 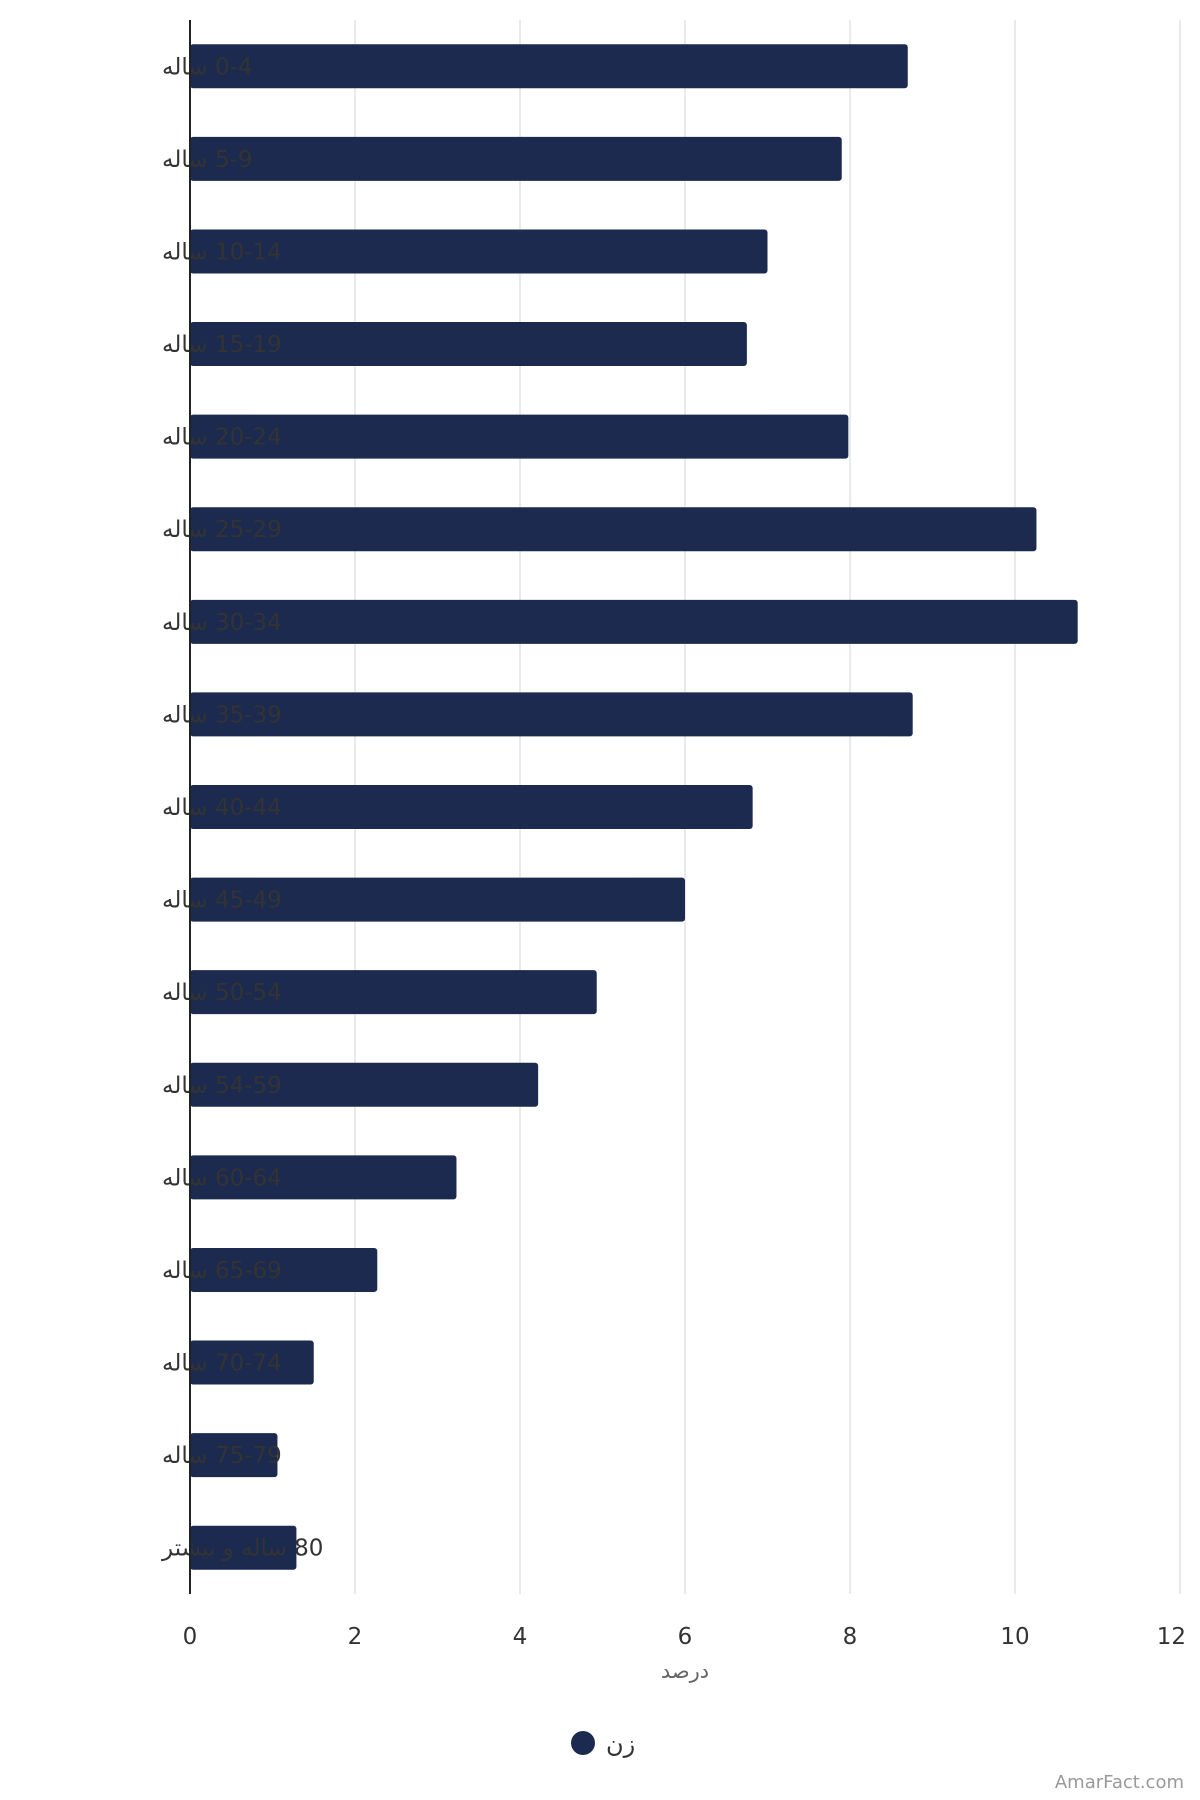 What do you see at coordinates (620, 1744) in the screenshot?
I see `legend-label: زن` at bounding box center [620, 1744].